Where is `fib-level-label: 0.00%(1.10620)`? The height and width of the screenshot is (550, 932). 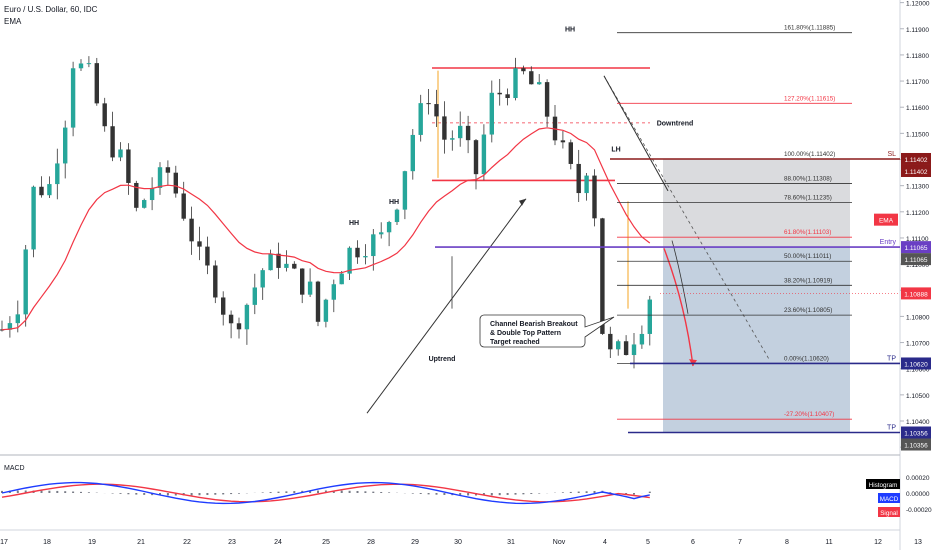 fib-level-label: 0.00%(1.10620) is located at coordinates (806, 358).